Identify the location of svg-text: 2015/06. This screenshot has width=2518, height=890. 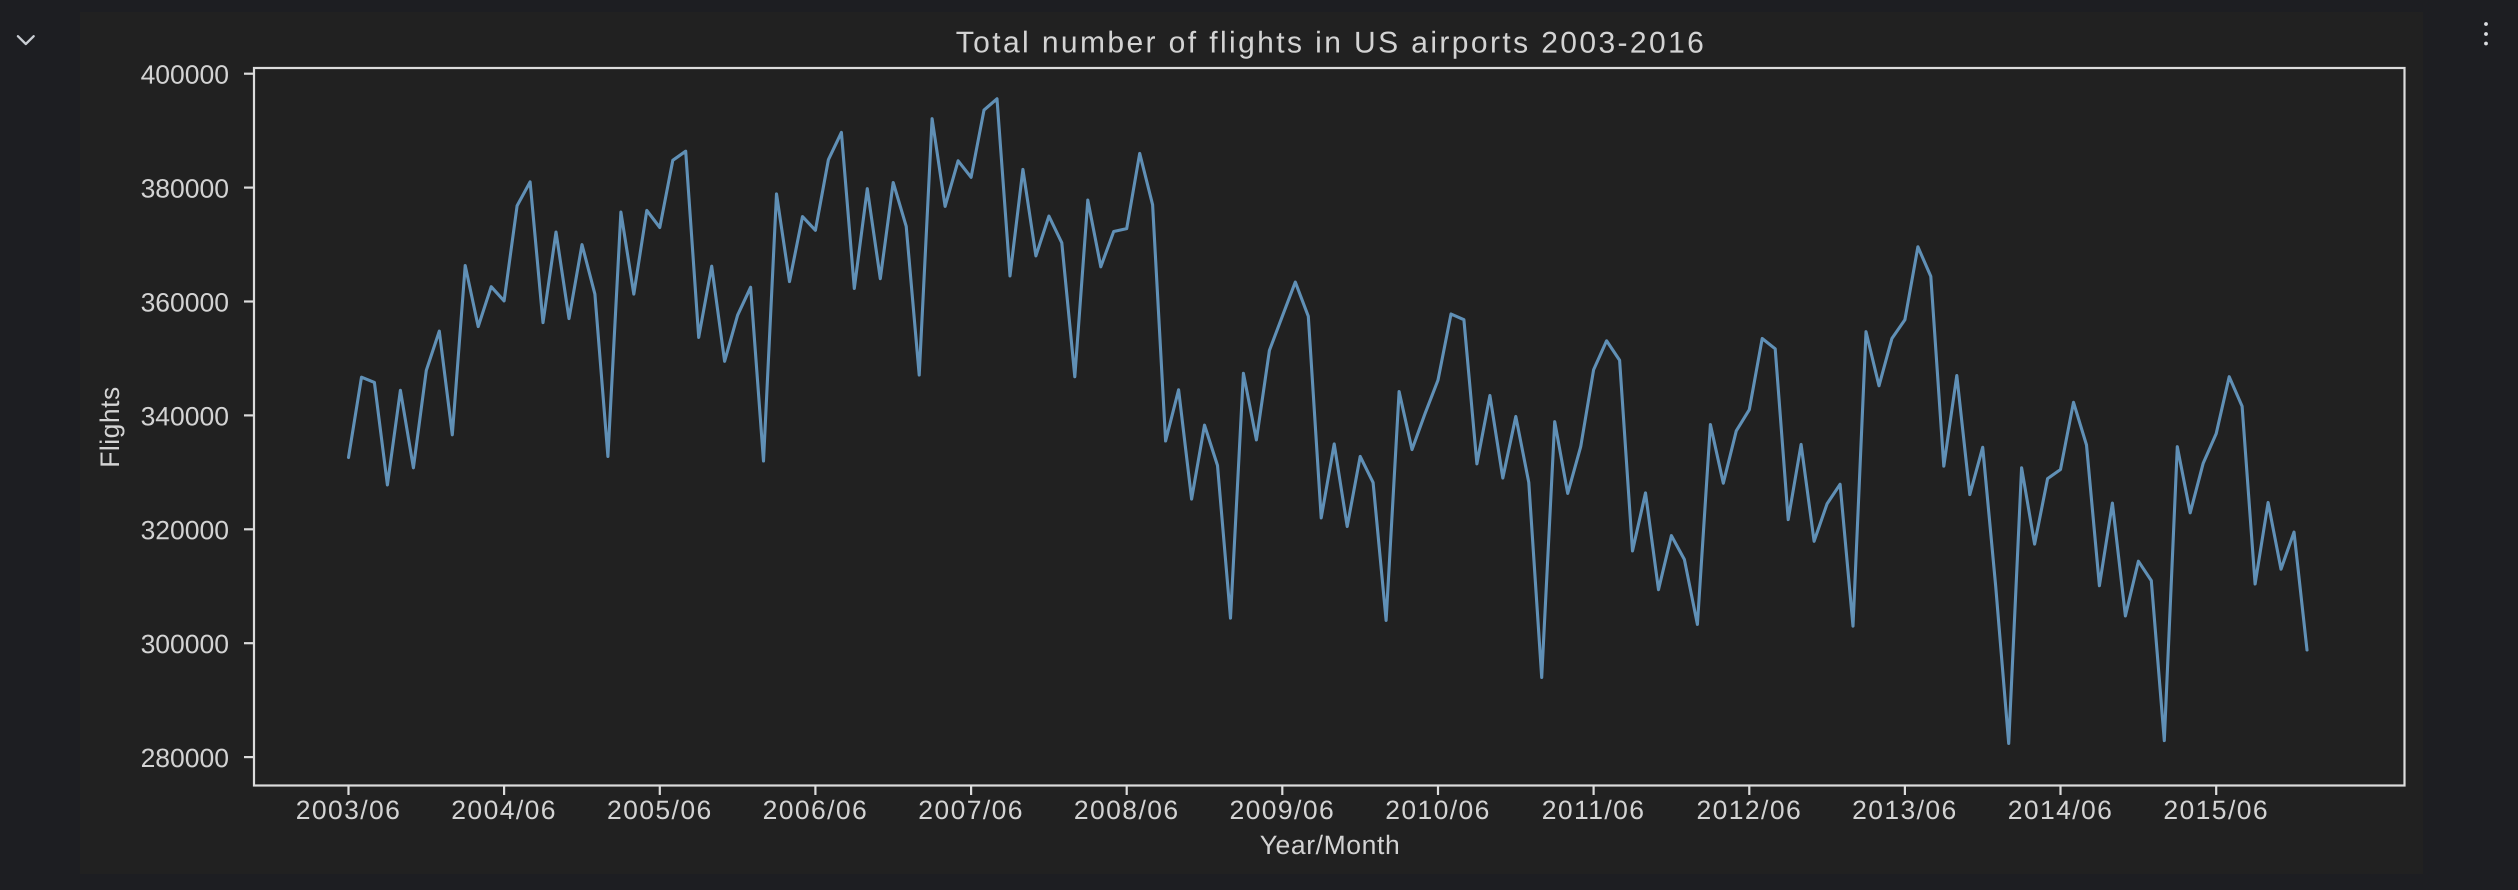
(2216, 810).